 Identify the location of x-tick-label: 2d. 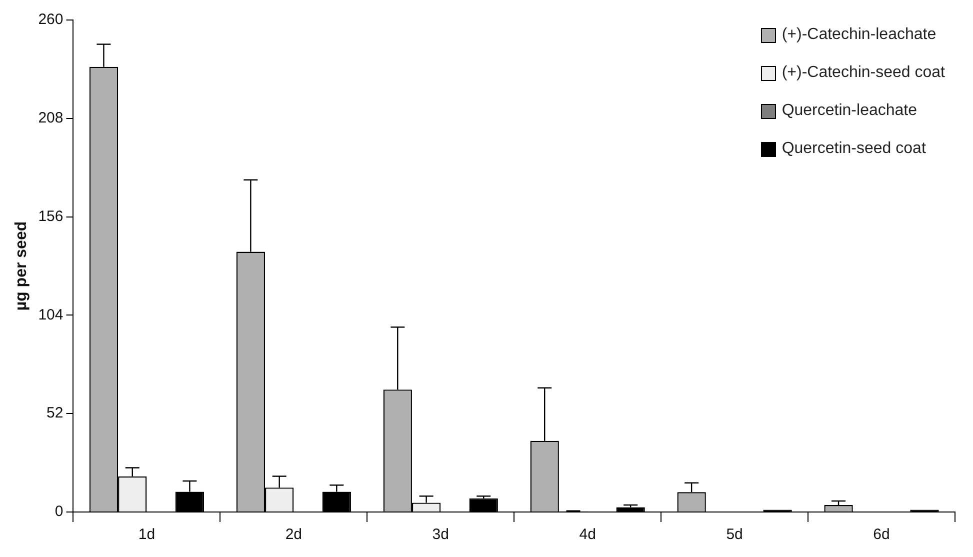
(293, 535).